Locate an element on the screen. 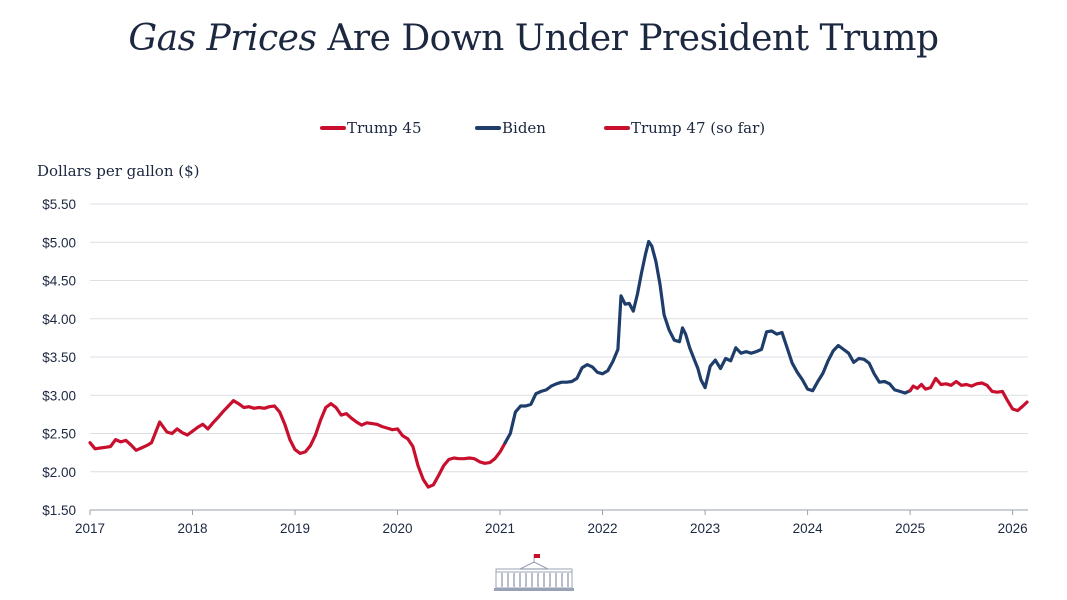  x-tick-label: 2020 is located at coordinates (398, 528).